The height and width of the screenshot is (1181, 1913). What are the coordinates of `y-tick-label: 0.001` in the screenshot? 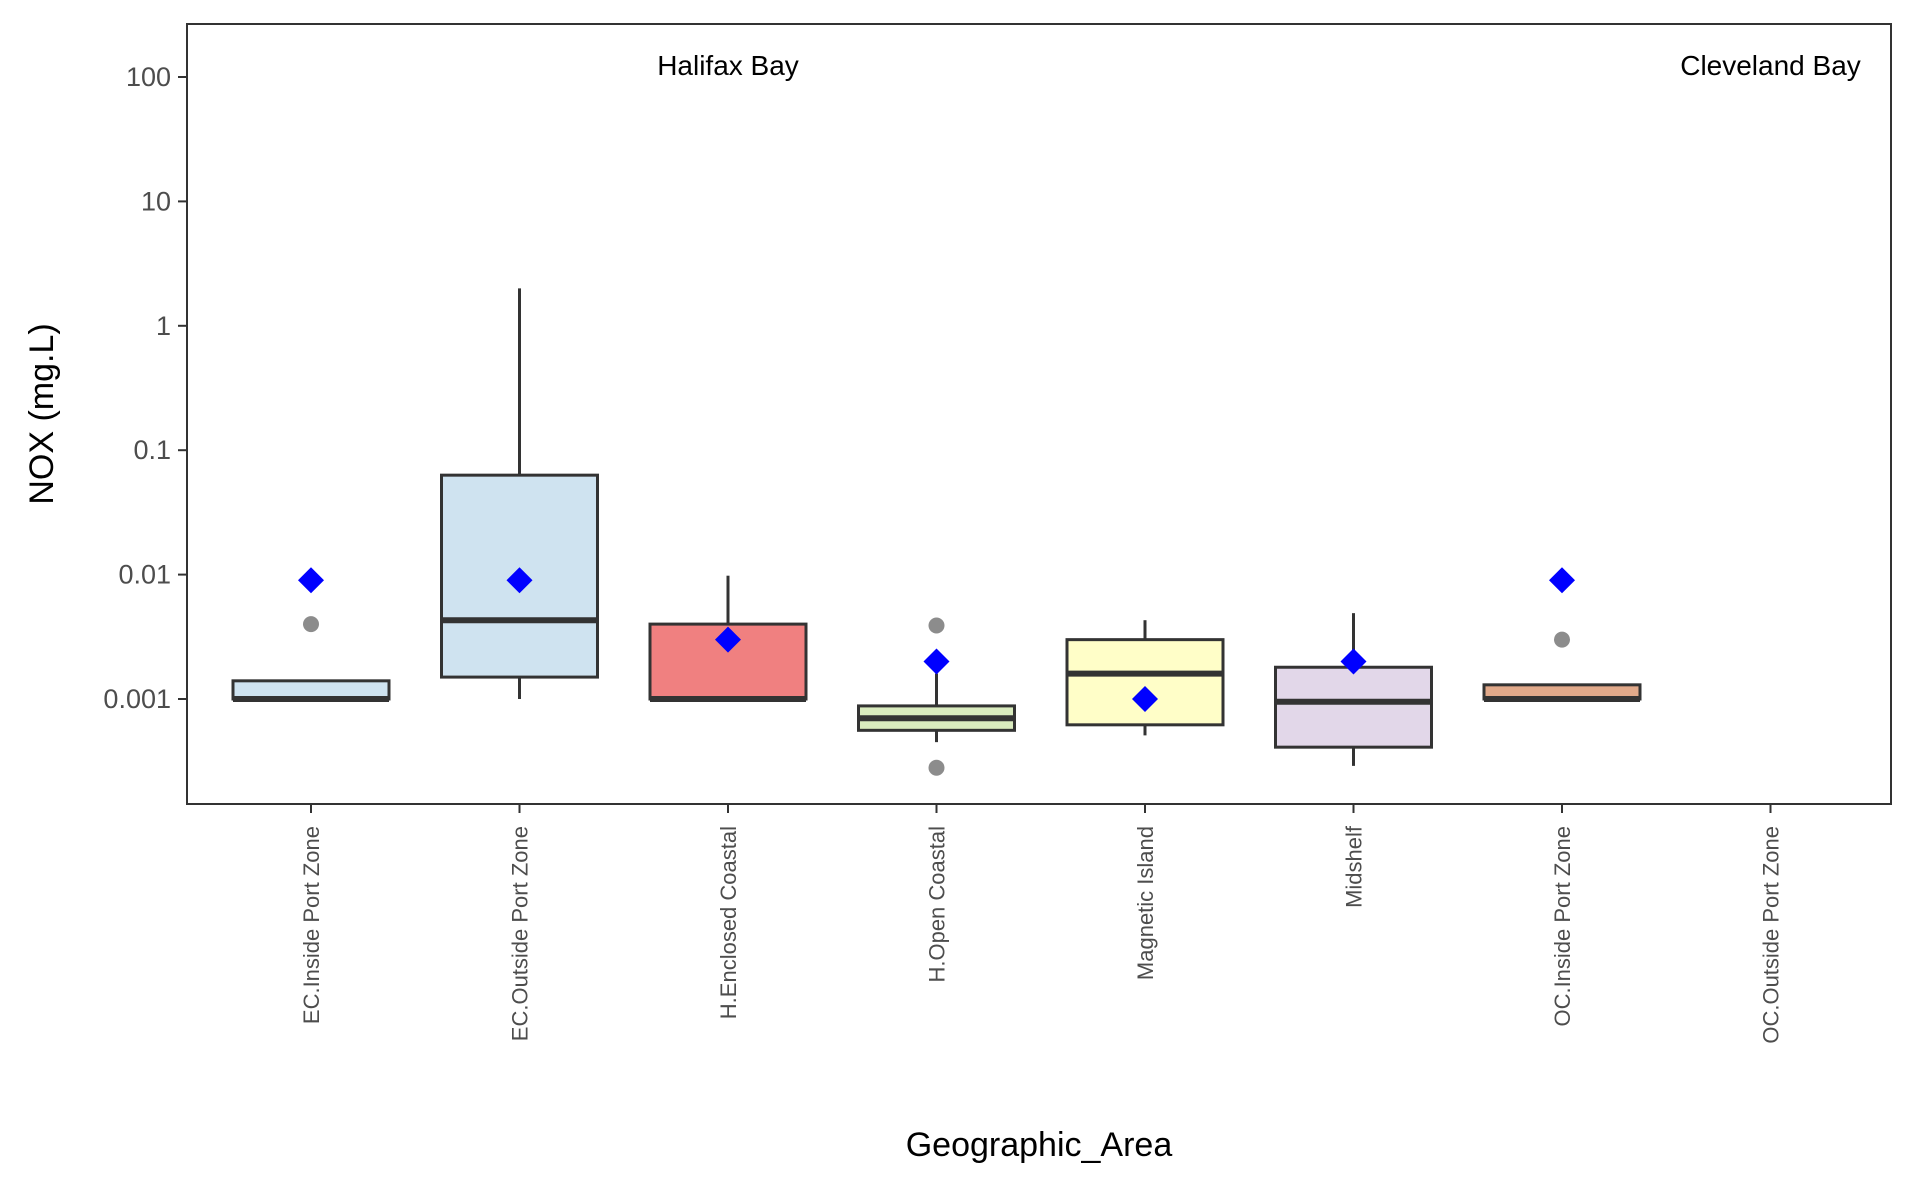 It's located at (137, 699).